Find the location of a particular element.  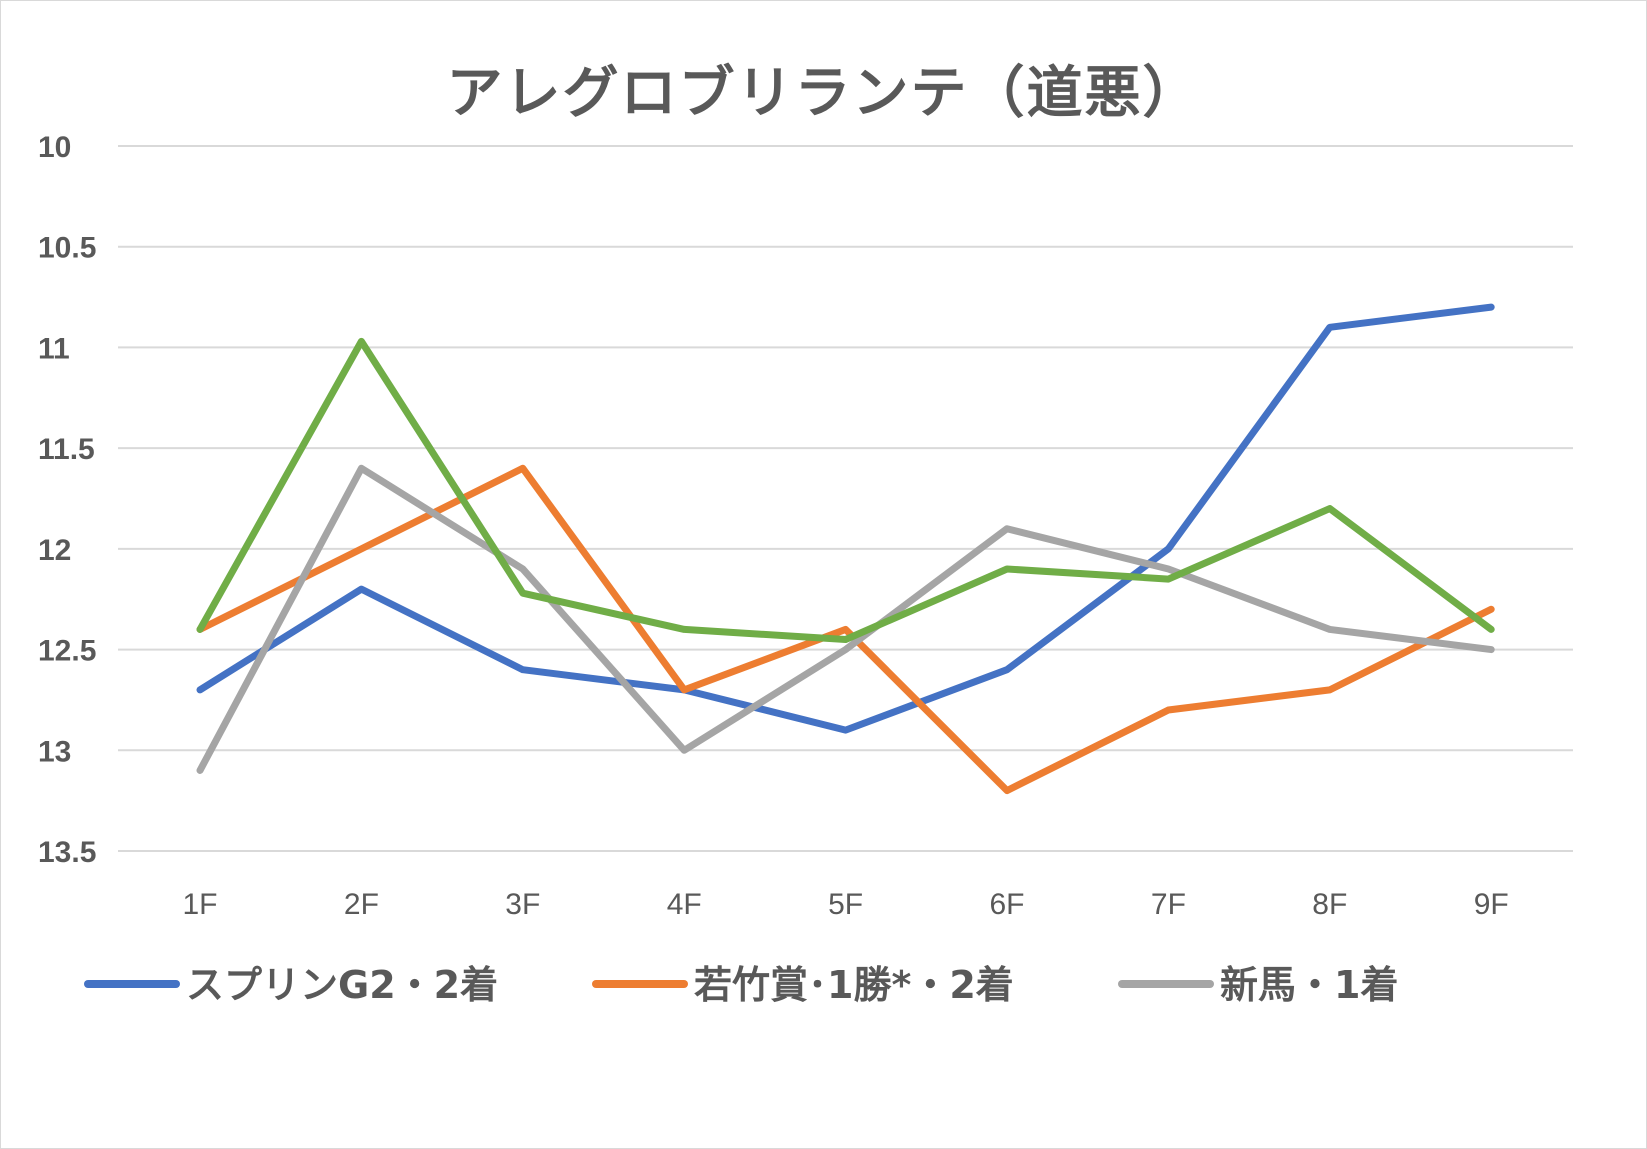

x-tick-label: 1F is located at coordinates (199, 904).